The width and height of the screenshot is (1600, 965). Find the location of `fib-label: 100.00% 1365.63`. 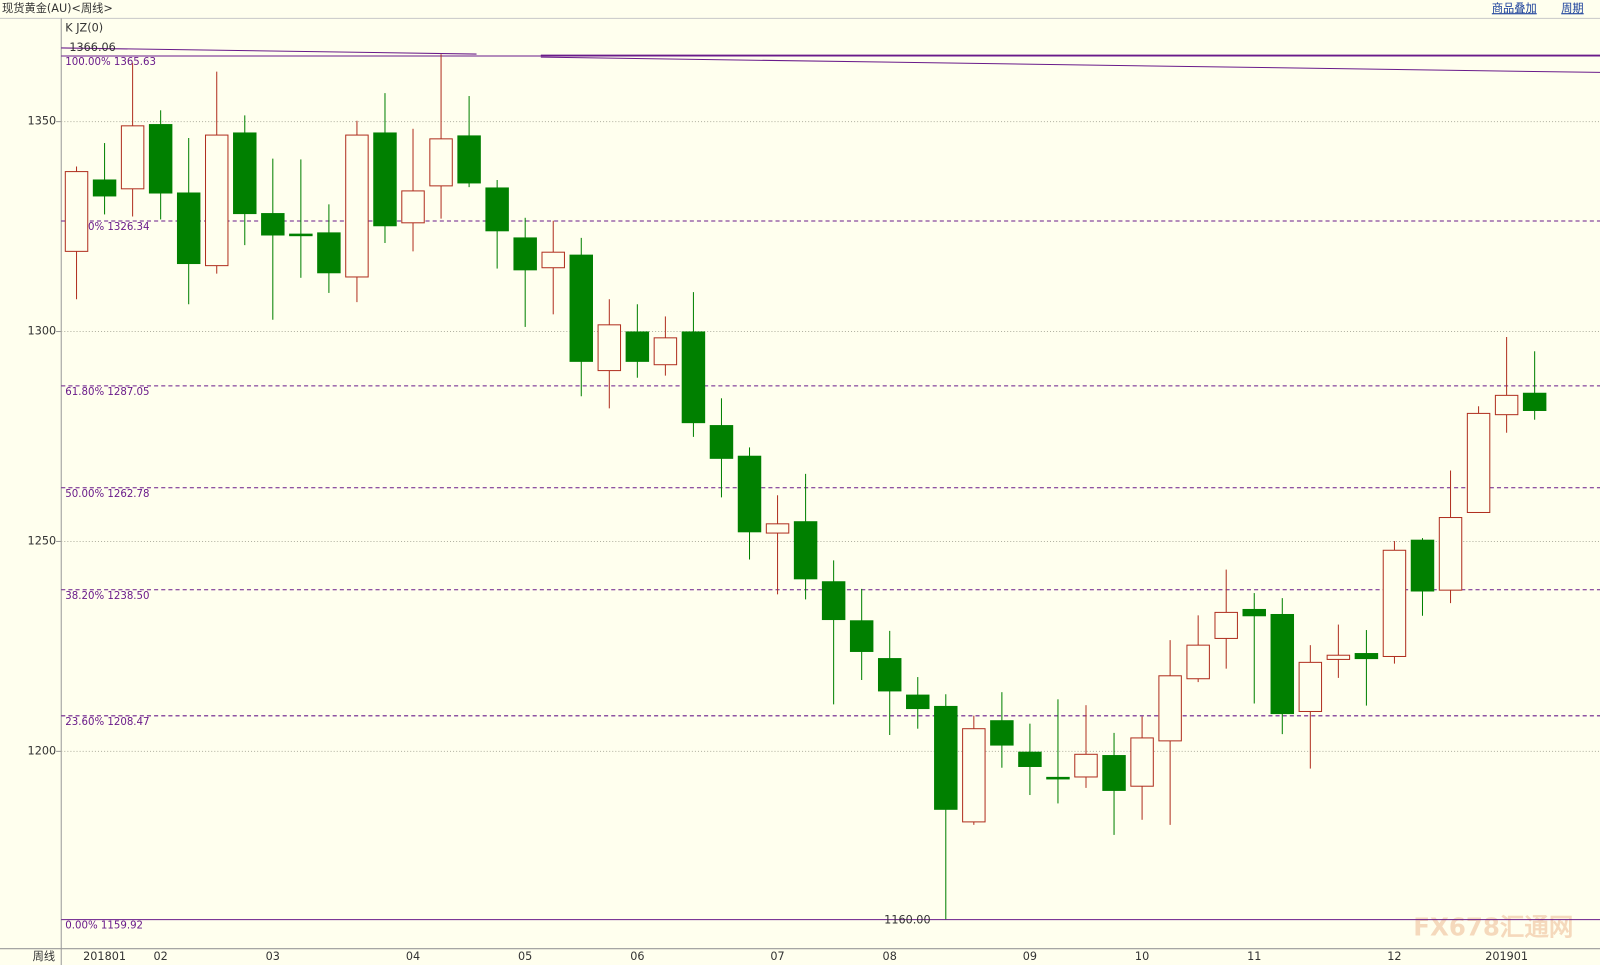

fib-label: 100.00% 1365.63 is located at coordinates (110, 62).